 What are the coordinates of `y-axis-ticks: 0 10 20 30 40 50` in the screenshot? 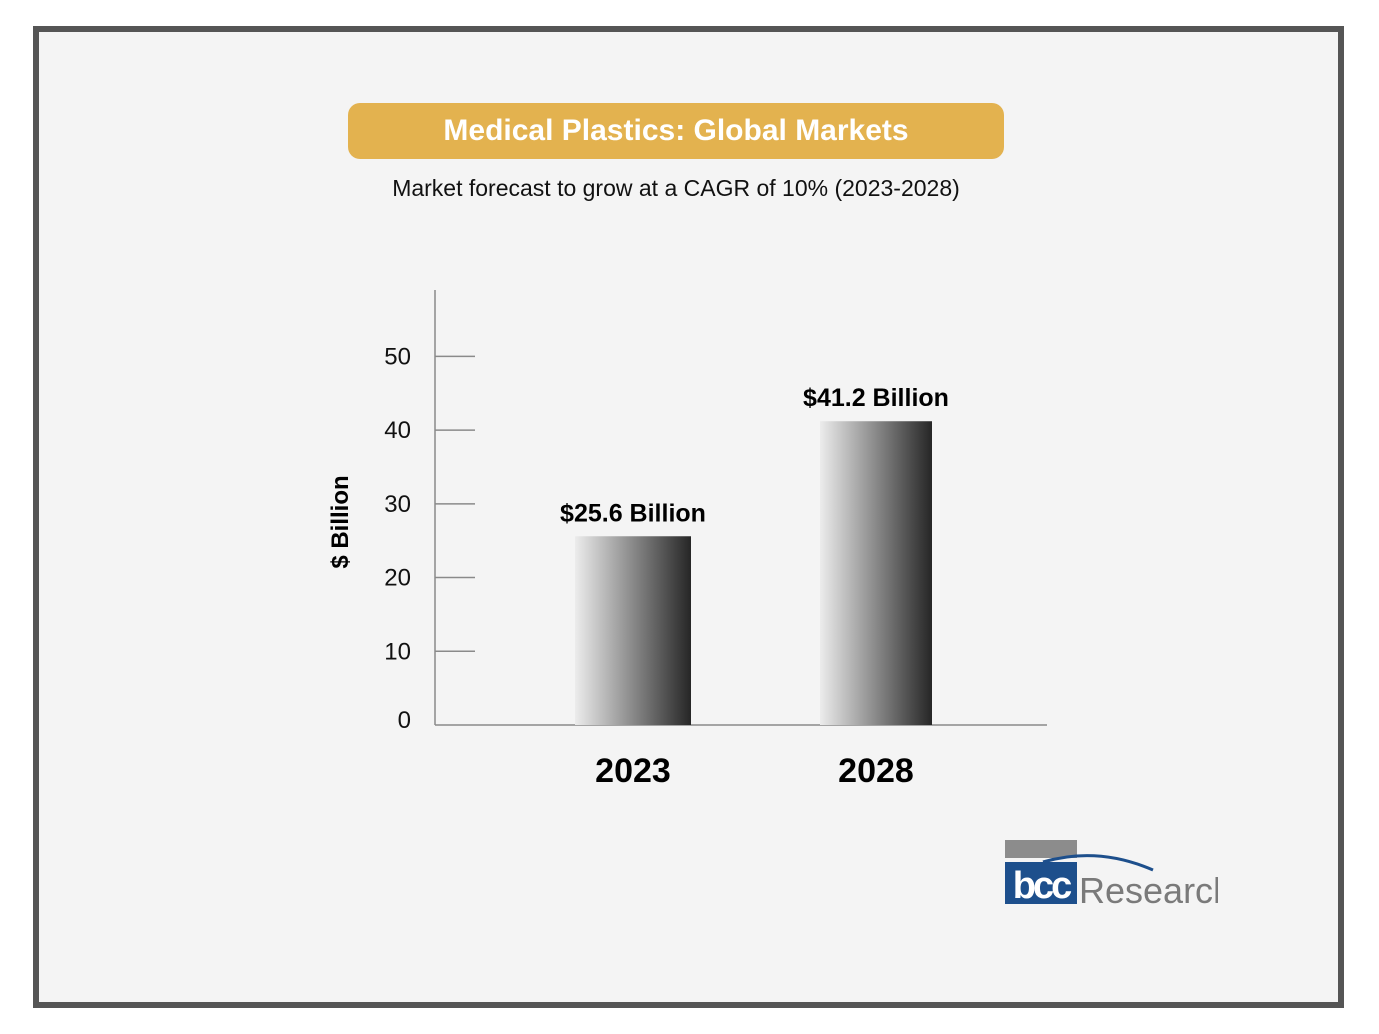 It's located at (429, 538).